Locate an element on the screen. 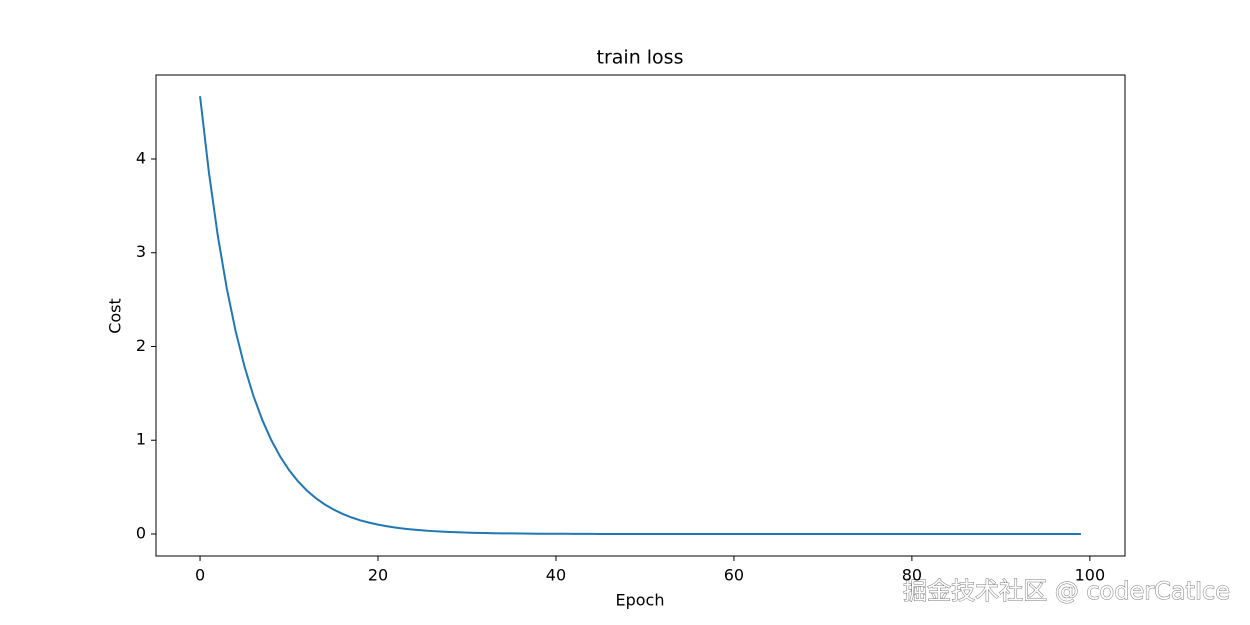 This screenshot has width=1250, height=625. x-axis-label: Epoch is located at coordinates (640, 600).